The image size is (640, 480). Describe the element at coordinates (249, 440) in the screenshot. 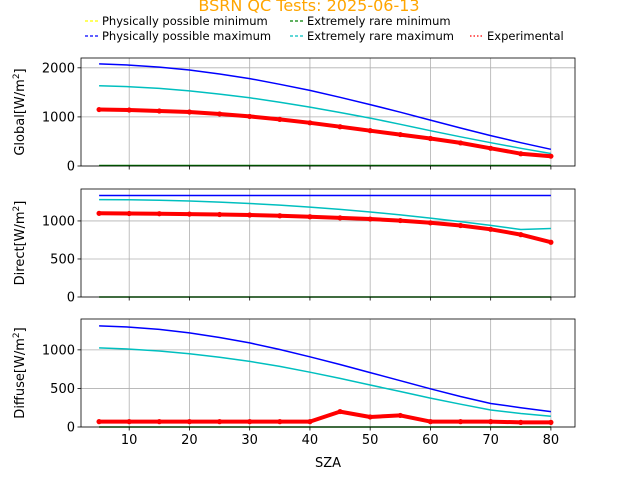

I see `panel-2-xtick-label-2: 30` at that location.